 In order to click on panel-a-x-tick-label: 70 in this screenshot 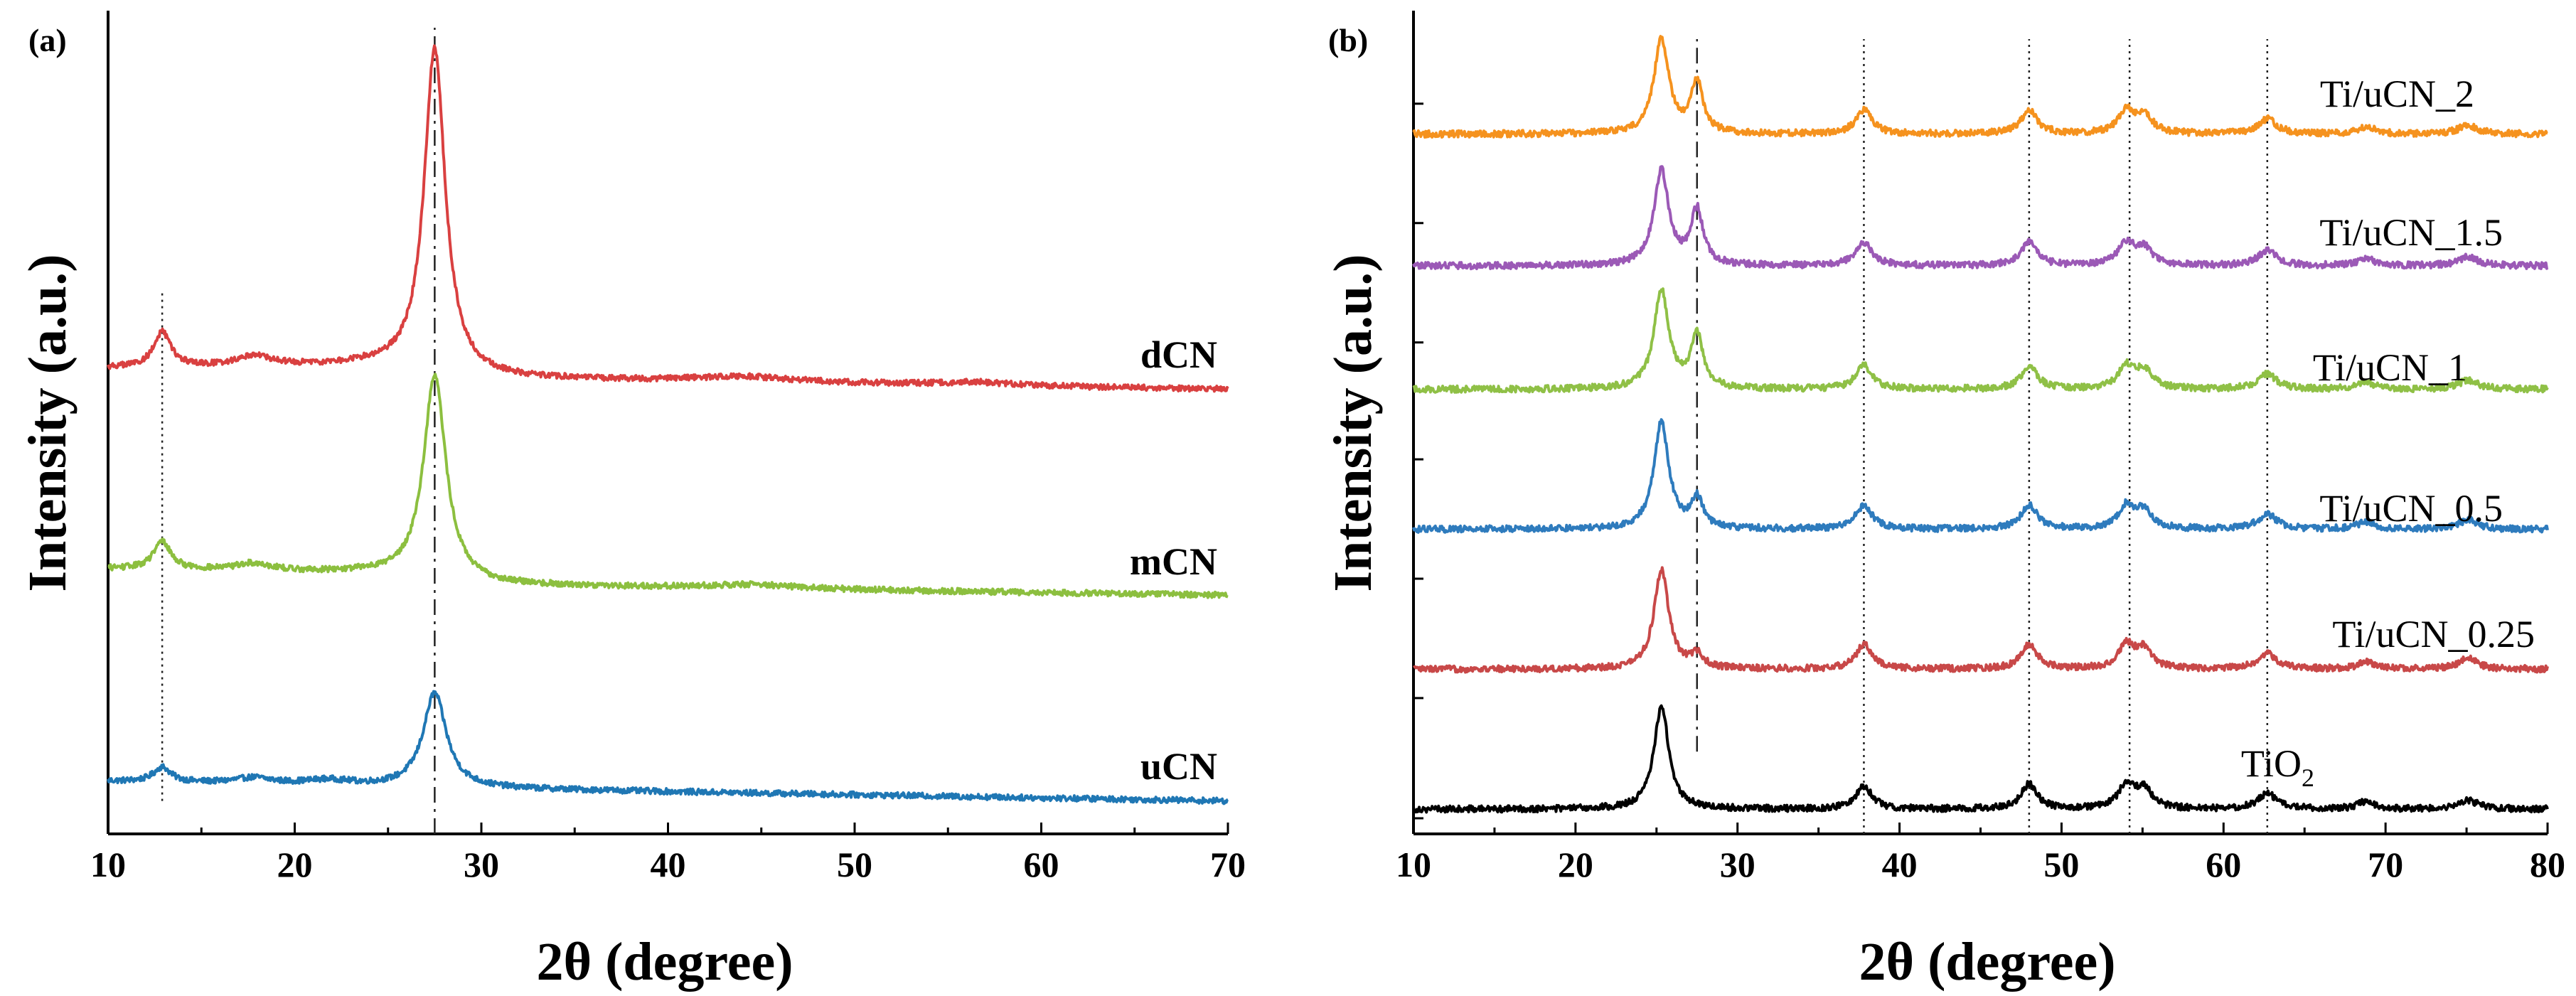, I will do `click(1228, 864)`.